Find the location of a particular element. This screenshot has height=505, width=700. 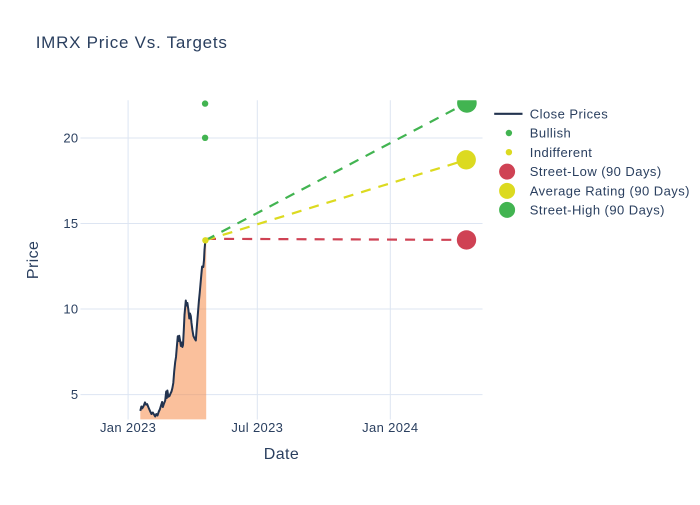

svg-text: Price is located at coordinates (33, 260).